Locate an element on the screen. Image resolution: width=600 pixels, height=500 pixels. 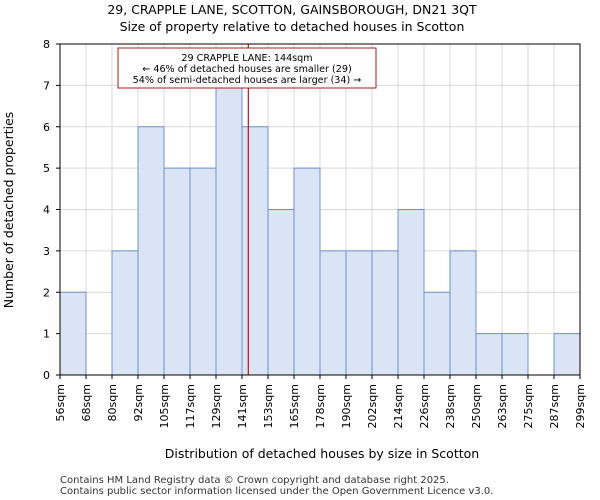
bar-214sqm is located at coordinates (411, 292).